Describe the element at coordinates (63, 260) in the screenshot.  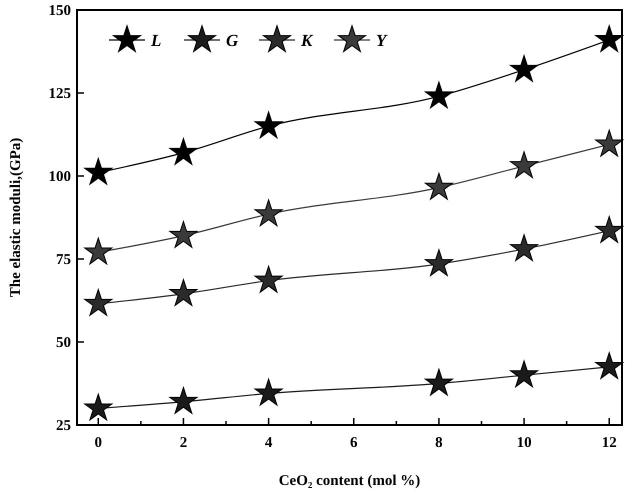
I see `y-tick-label: 75` at that location.